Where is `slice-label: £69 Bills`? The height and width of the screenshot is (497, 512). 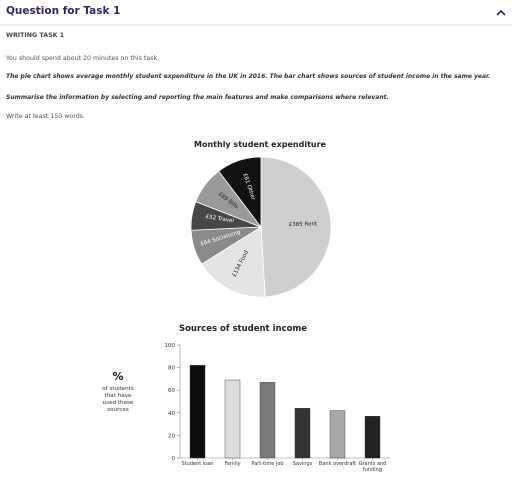 slice-label: £69 Bills is located at coordinates (228, 200).